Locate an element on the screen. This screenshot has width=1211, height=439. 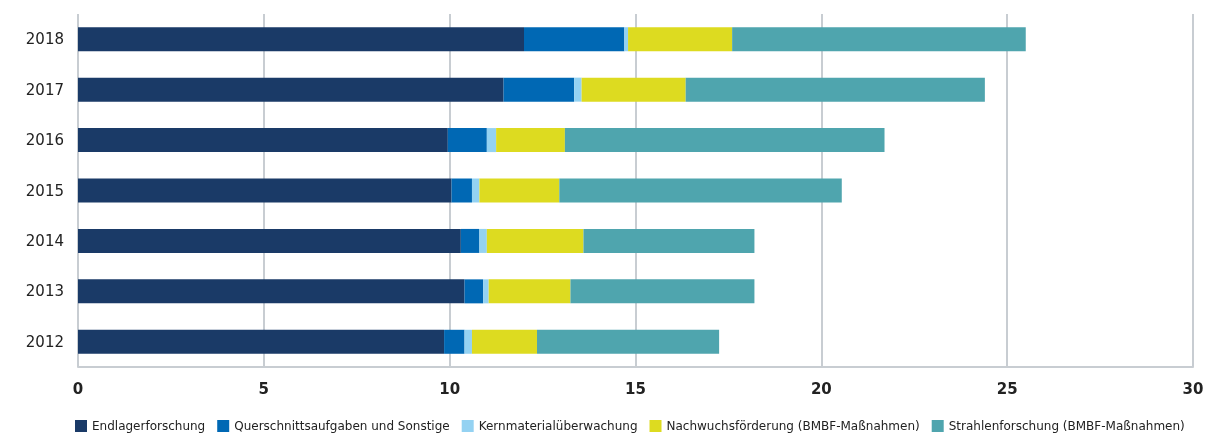
x-tick-label: 15 is located at coordinates (635, 388).